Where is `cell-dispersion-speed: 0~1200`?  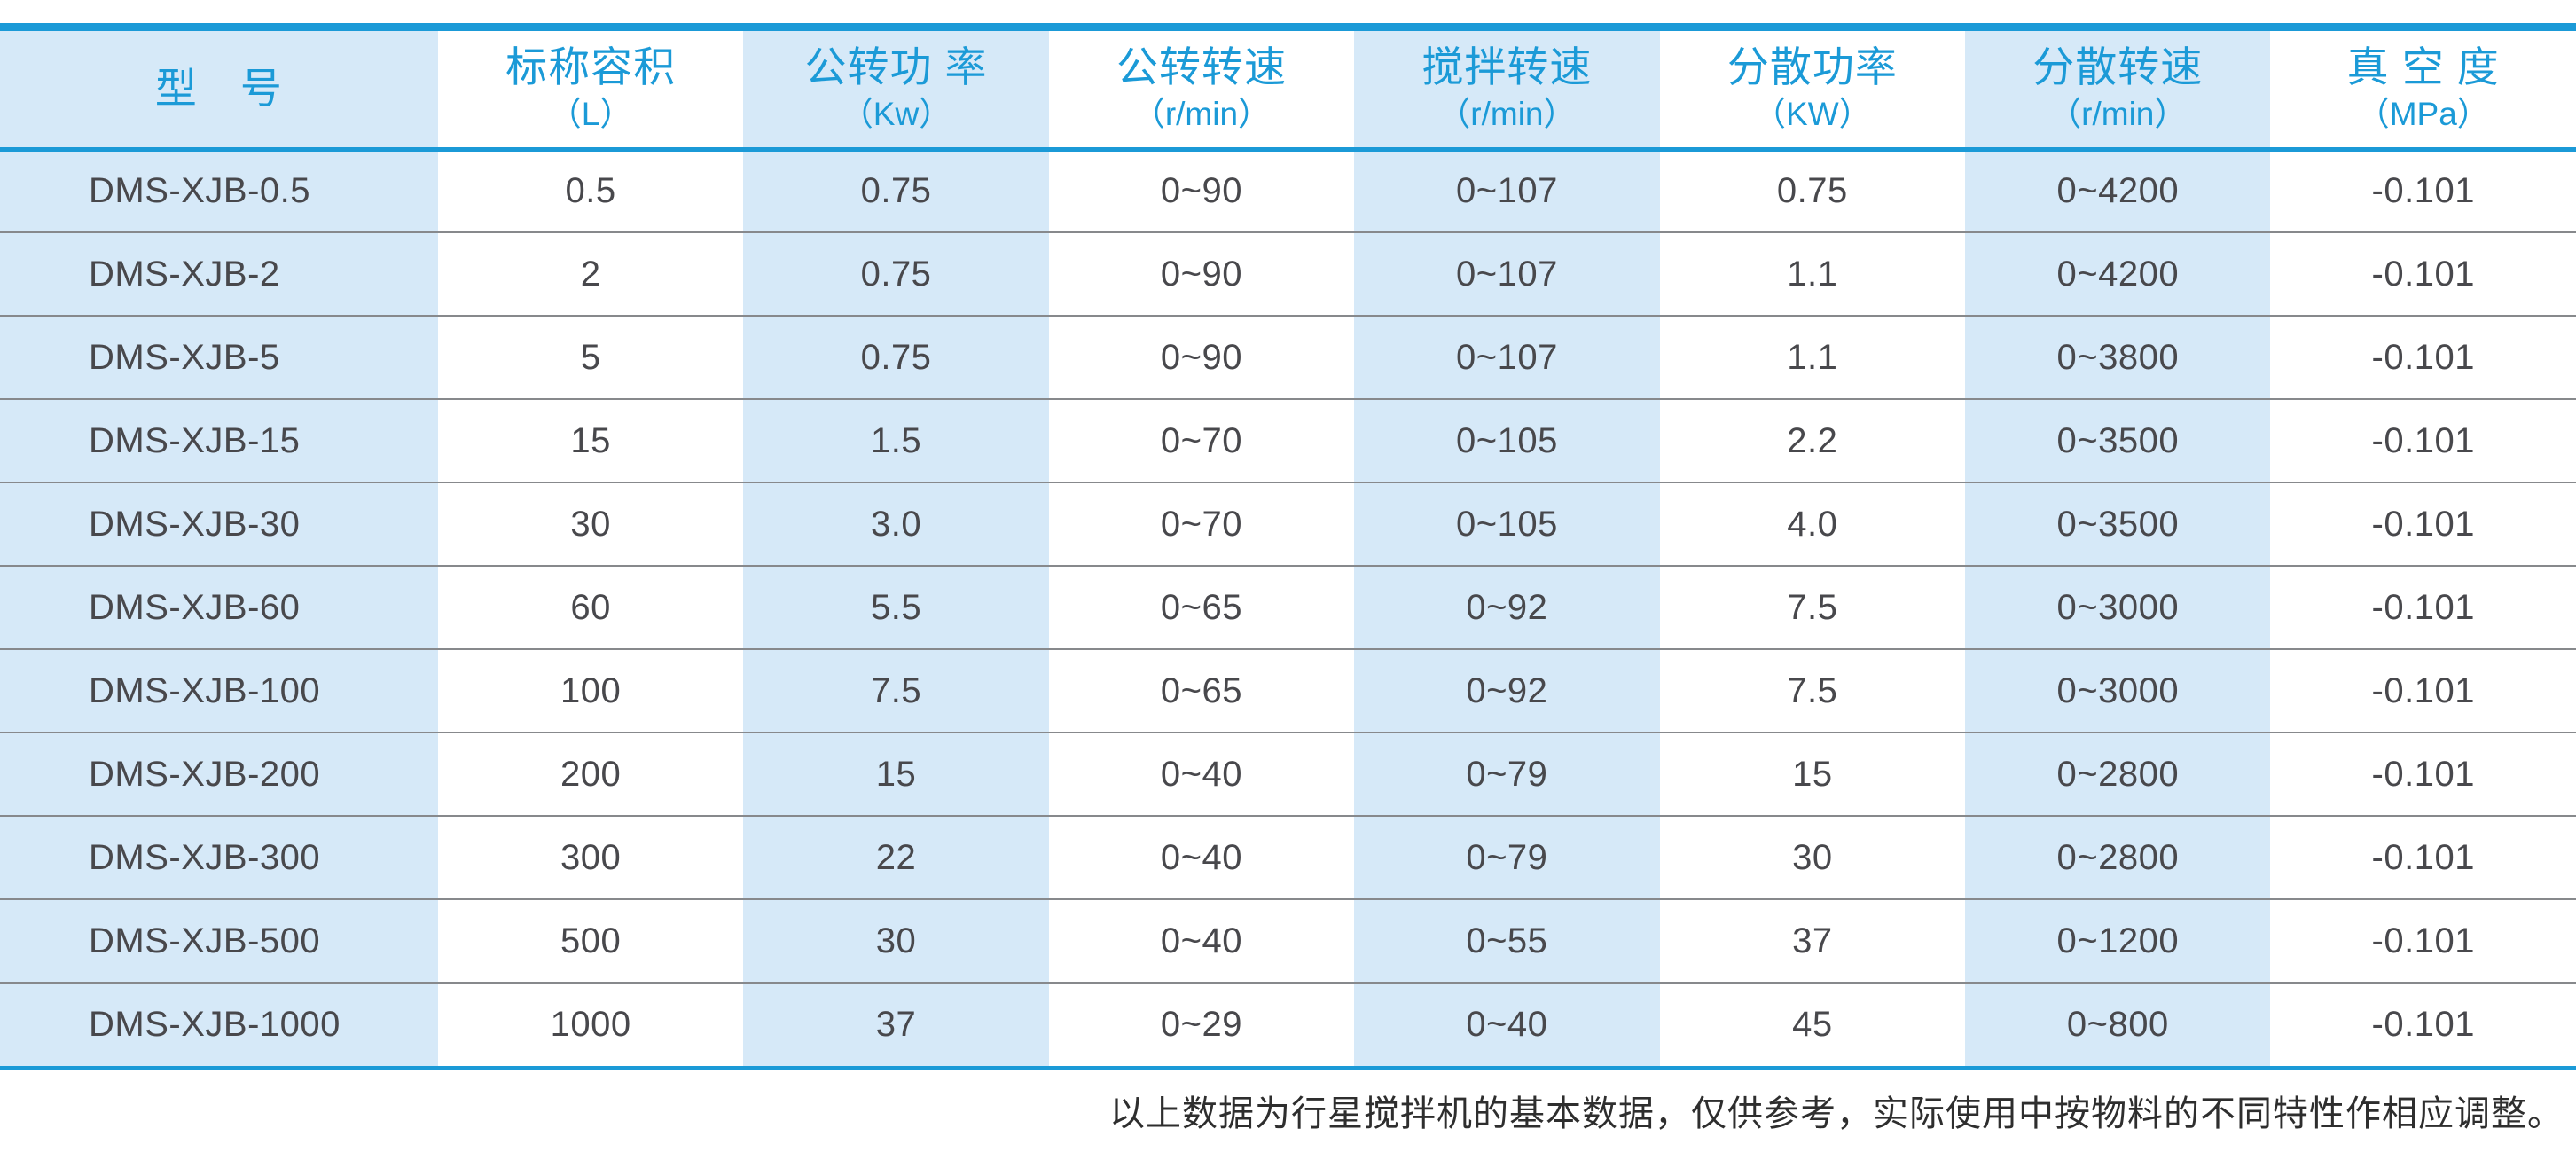 cell-dispersion-speed: 0~1200 is located at coordinates (2118, 940).